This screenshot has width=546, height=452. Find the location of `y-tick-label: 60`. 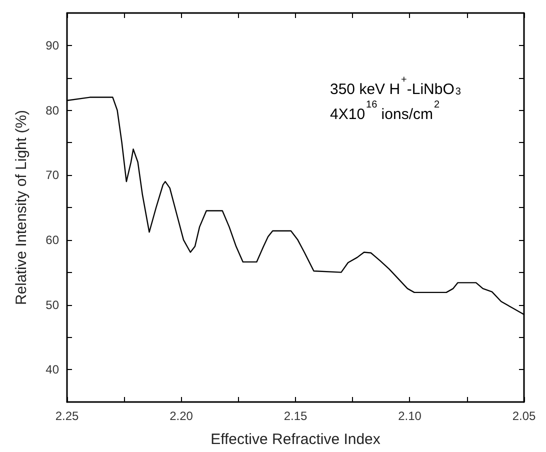

y-tick-label: 60 is located at coordinates (53, 239).